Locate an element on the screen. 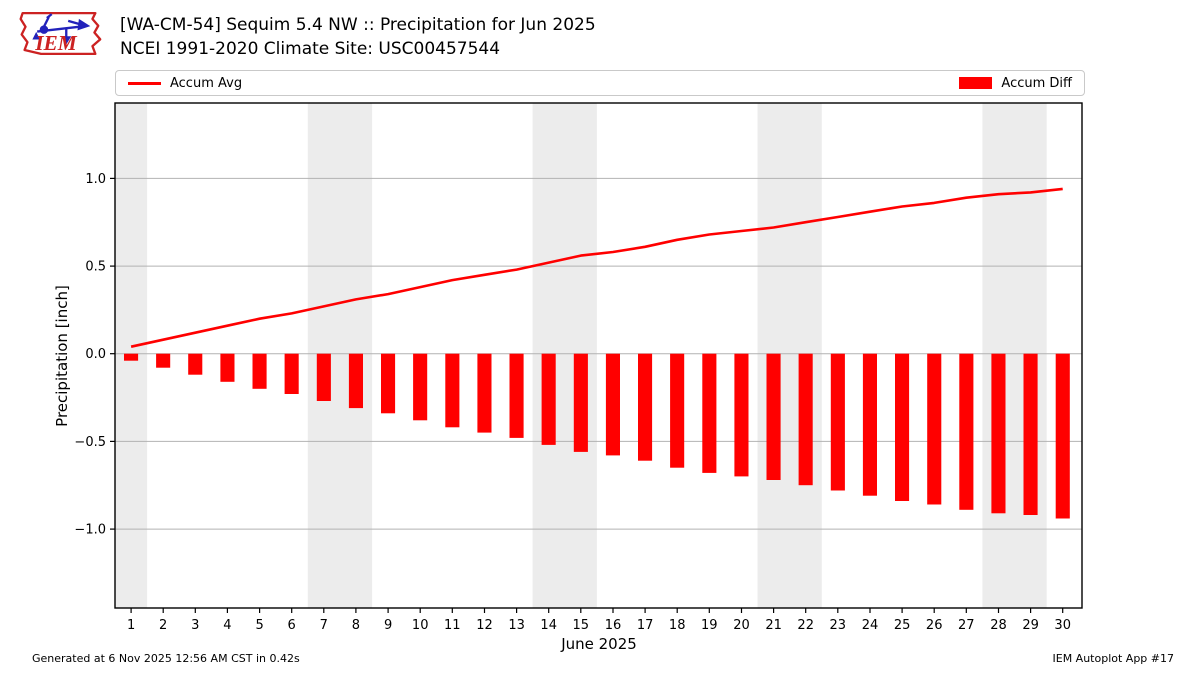 The image size is (1200, 675). svg-text: 7 is located at coordinates (324, 625).